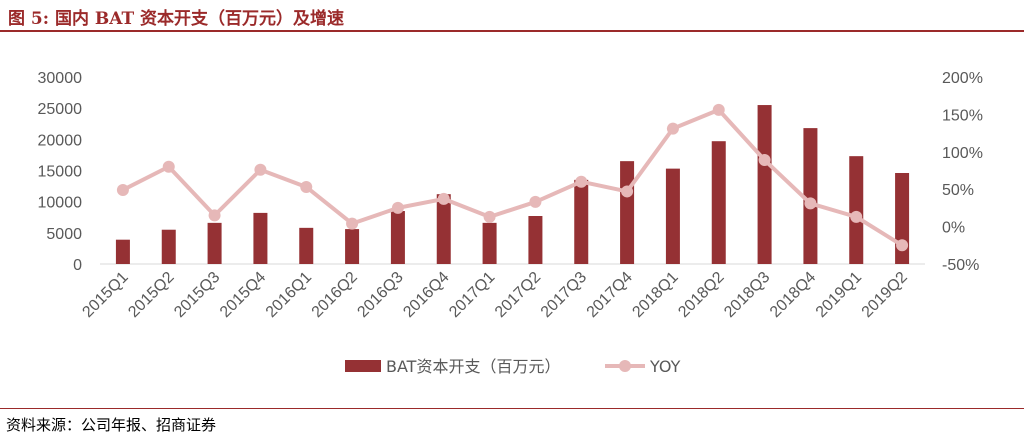 The image size is (1024, 442). Describe the element at coordinates (60, 203) in the screenshot. I see `left-axis-tick: 10000` at that location.